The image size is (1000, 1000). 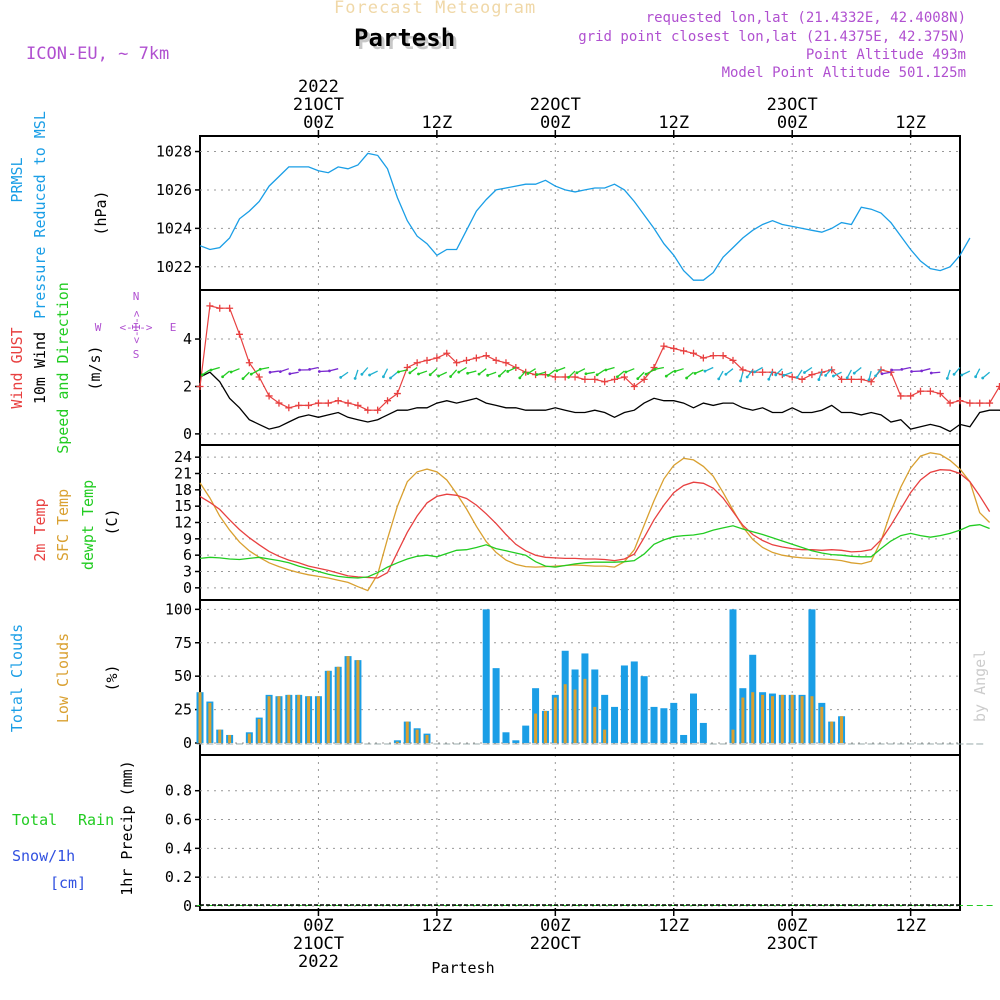 I want to click on bottom-hour-label: 00Z, so click(x=792, y=926).